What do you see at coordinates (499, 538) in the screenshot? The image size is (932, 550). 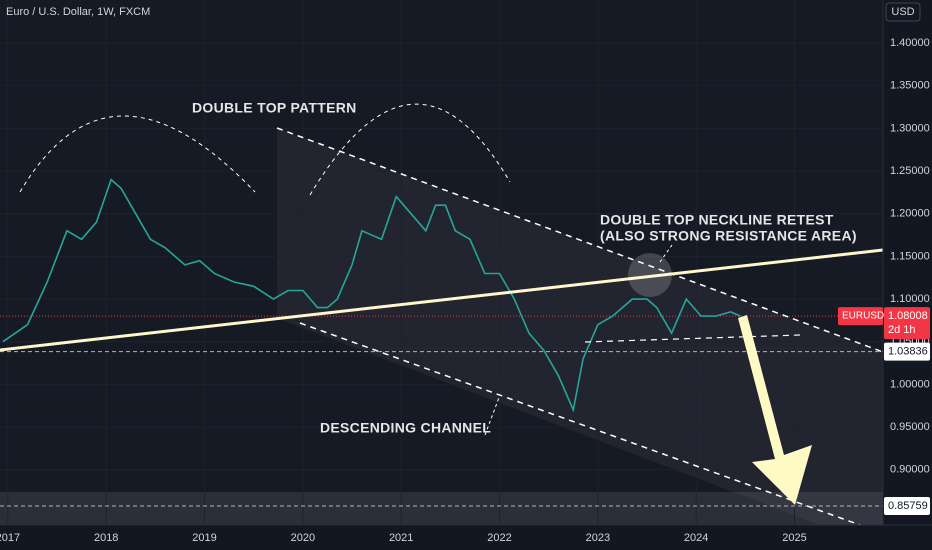 I see `x-tick-label: 2022` at bounding box center [499, 538].